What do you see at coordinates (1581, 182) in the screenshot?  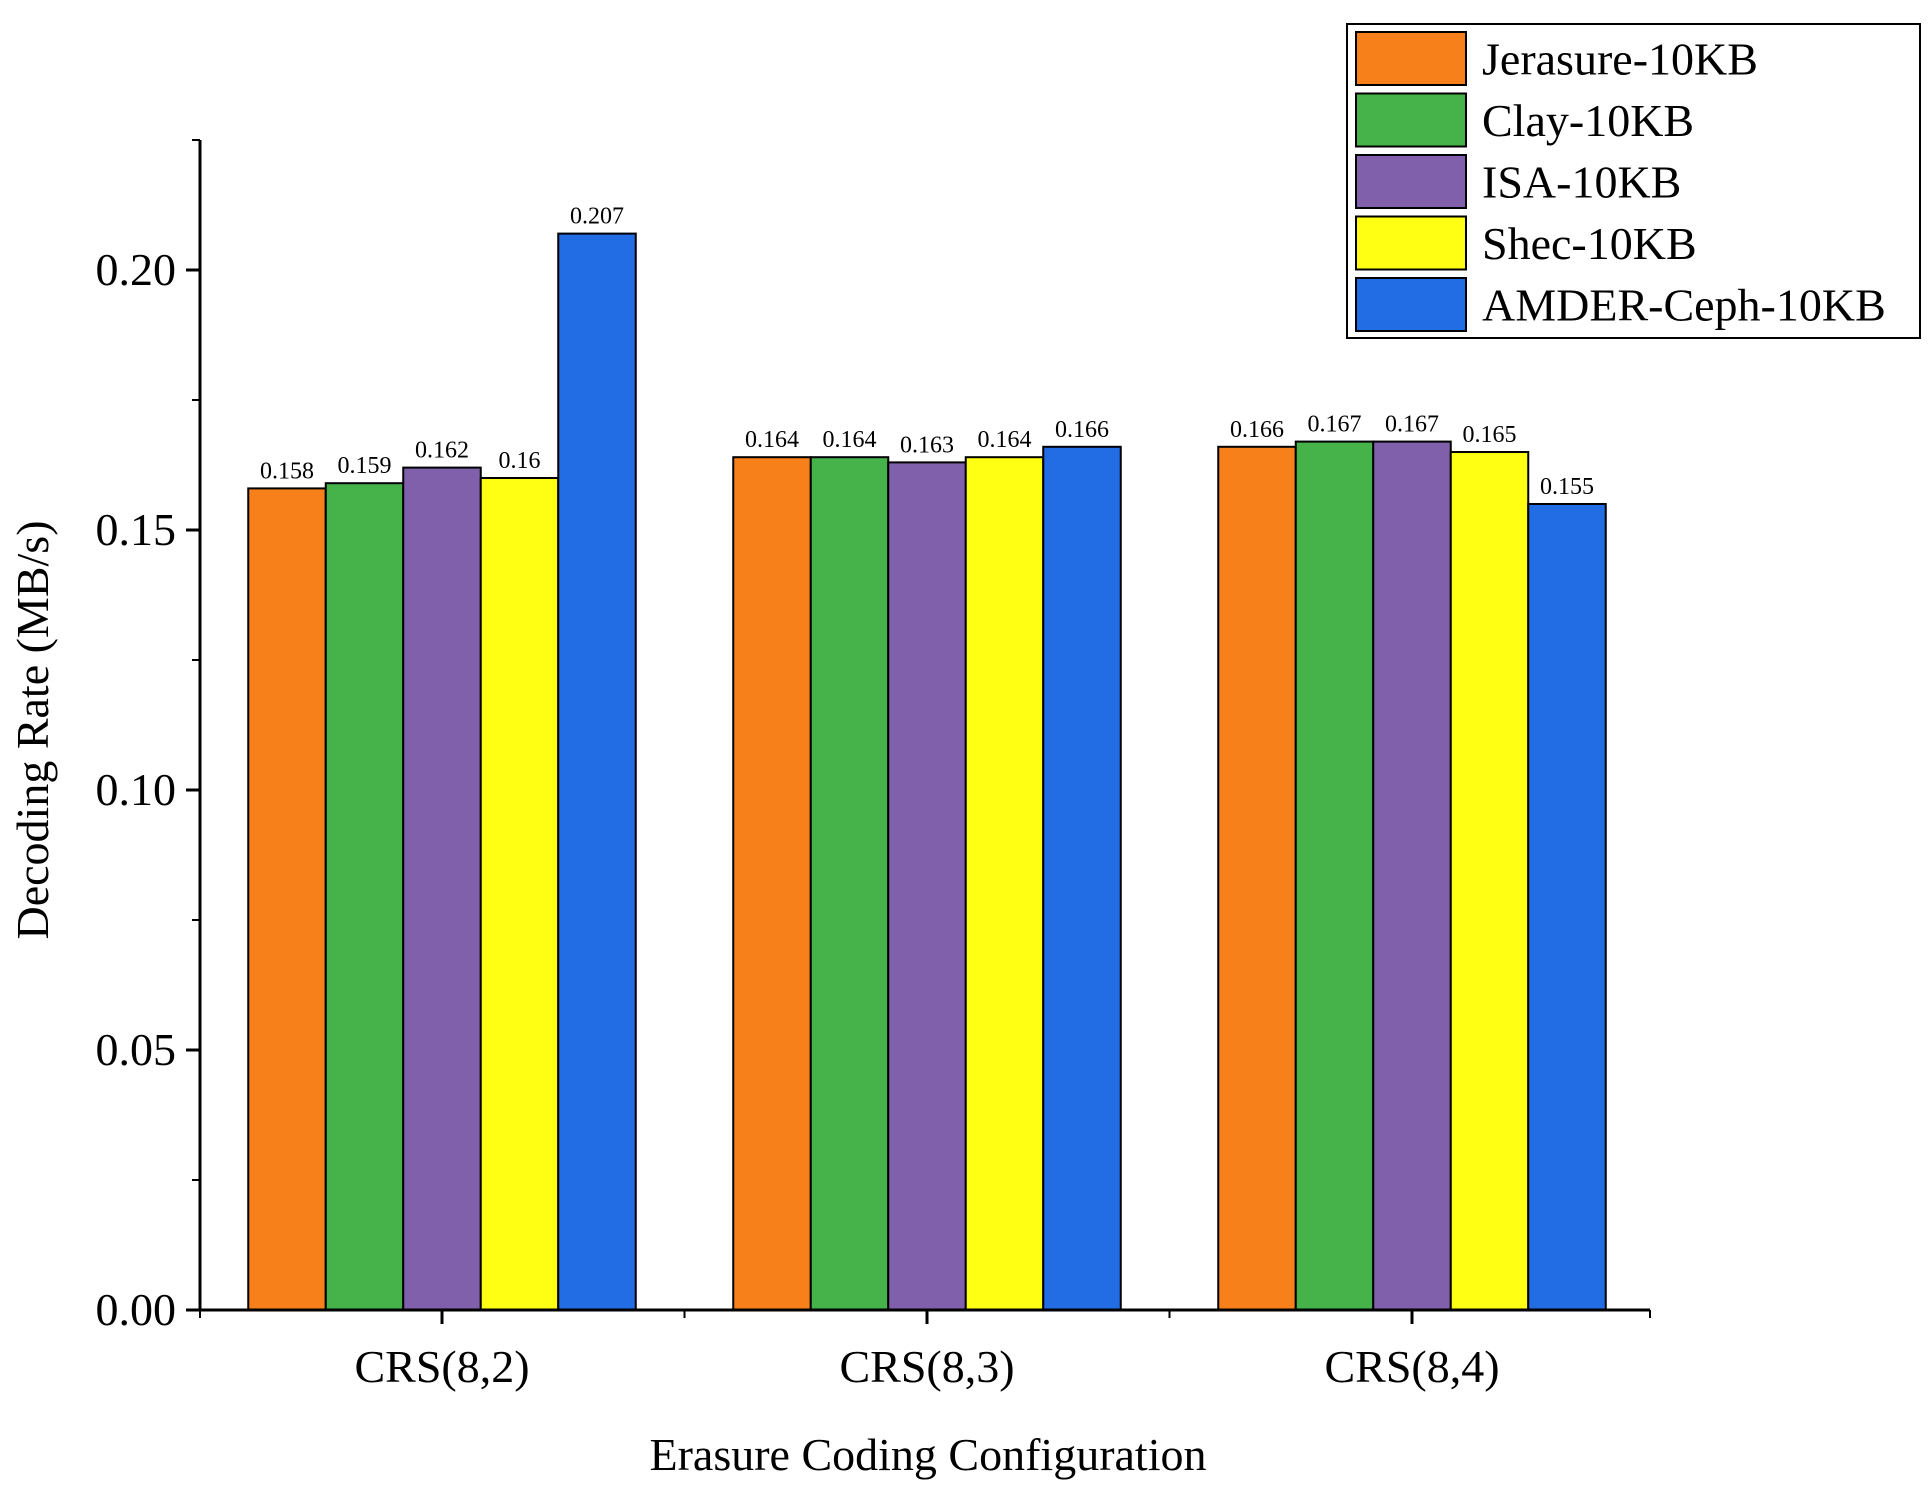 I see `legend-label: ISA-10KB` at bounding box center [1581, 182].